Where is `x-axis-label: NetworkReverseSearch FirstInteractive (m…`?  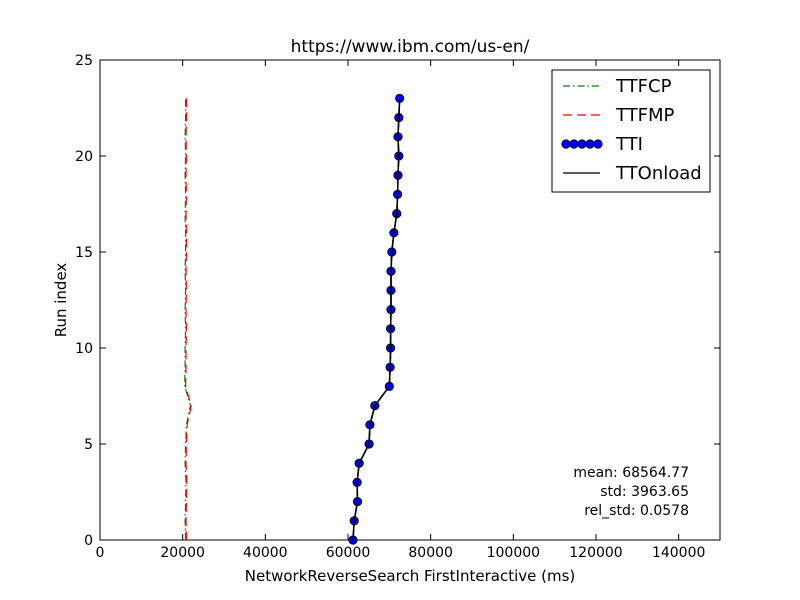 x-axis-label: NetworkReverseSearch FirstInteractive (m… is located at coordinates (410, 576).